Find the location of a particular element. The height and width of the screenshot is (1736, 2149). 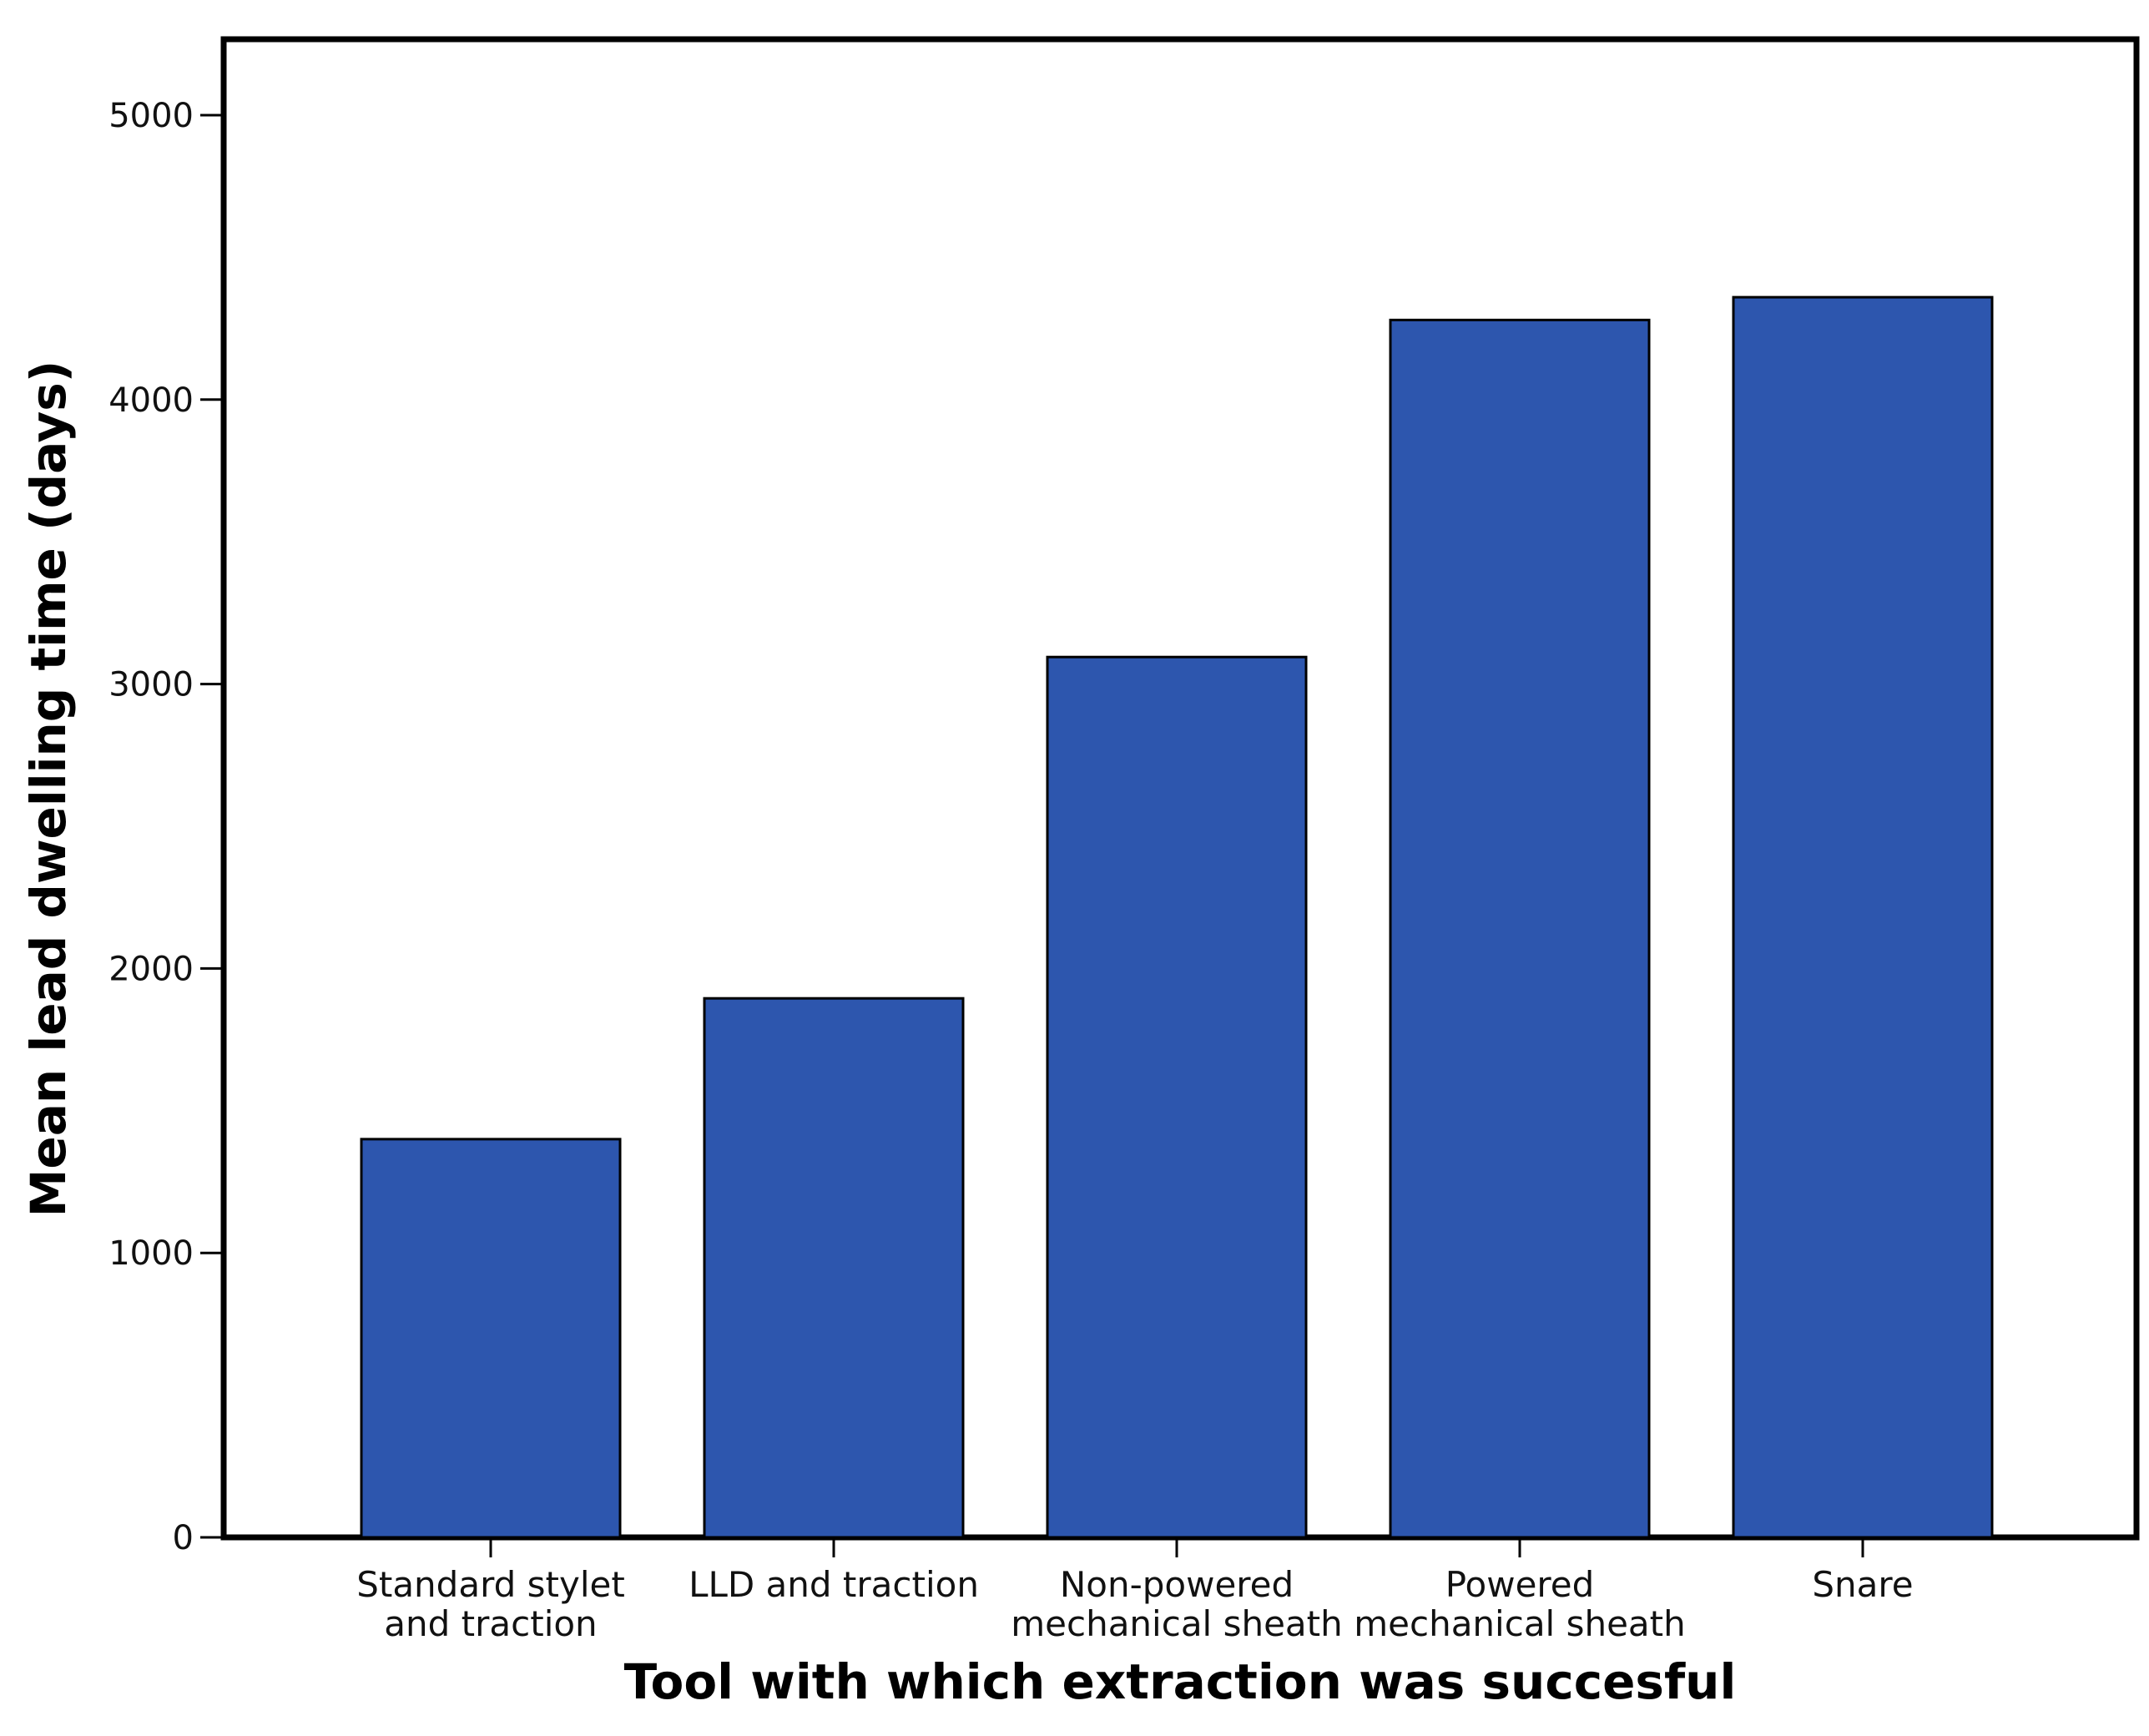

y-tick-label-0: 0 is located at coordinates (183, 1538).